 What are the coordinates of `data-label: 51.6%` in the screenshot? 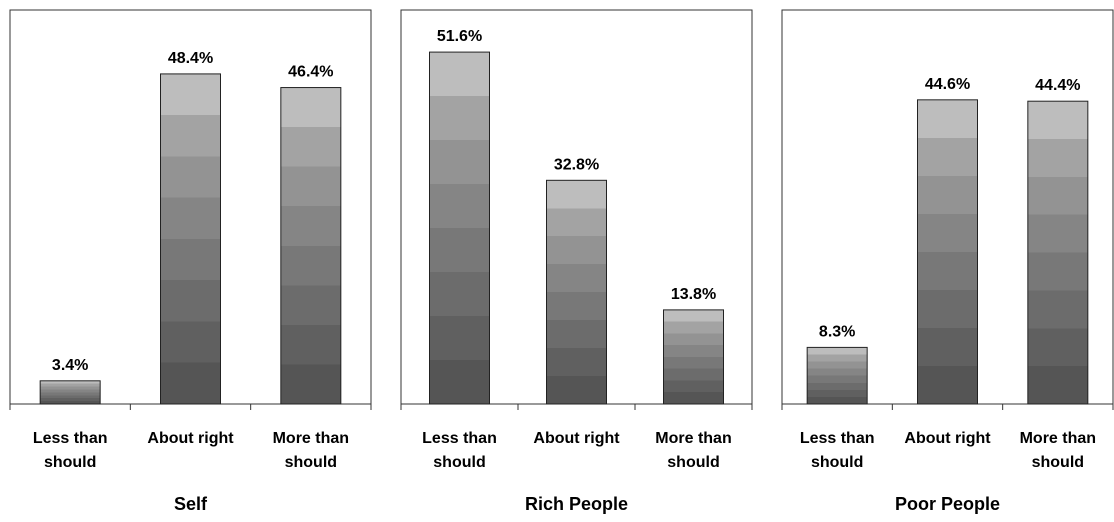 It's located at (459, 36).